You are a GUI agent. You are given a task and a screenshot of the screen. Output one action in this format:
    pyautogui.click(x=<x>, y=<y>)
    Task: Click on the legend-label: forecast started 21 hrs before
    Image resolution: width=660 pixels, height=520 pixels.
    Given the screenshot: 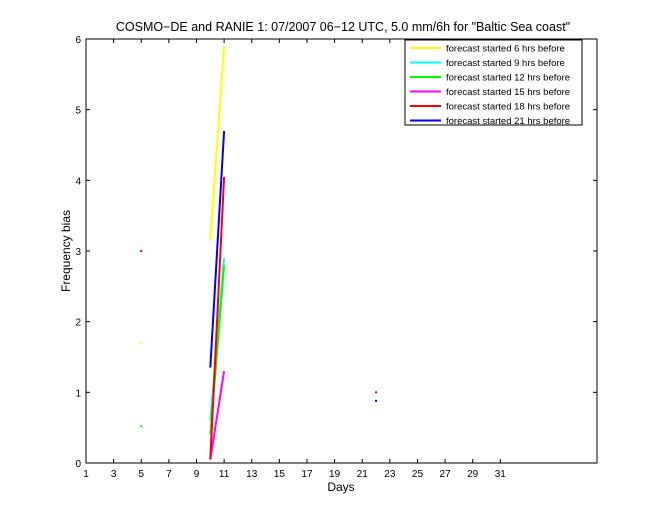 What is the action you would take?
    pyautogui.click(x=508, y=121)
    